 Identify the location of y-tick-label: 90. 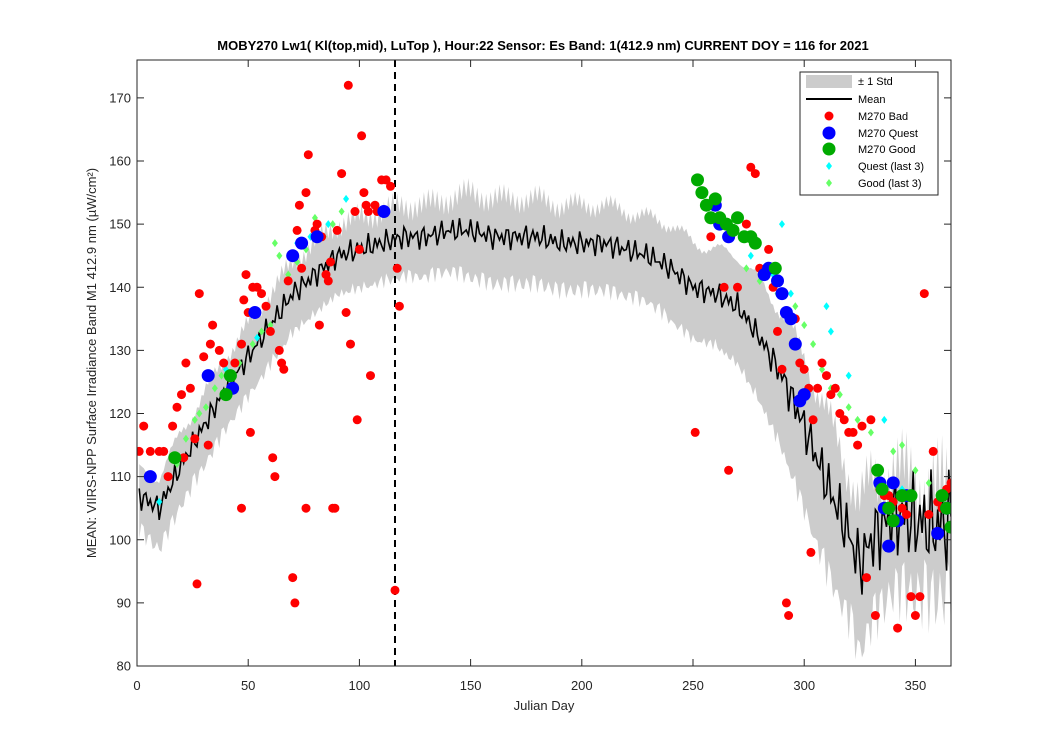
(124, 602).